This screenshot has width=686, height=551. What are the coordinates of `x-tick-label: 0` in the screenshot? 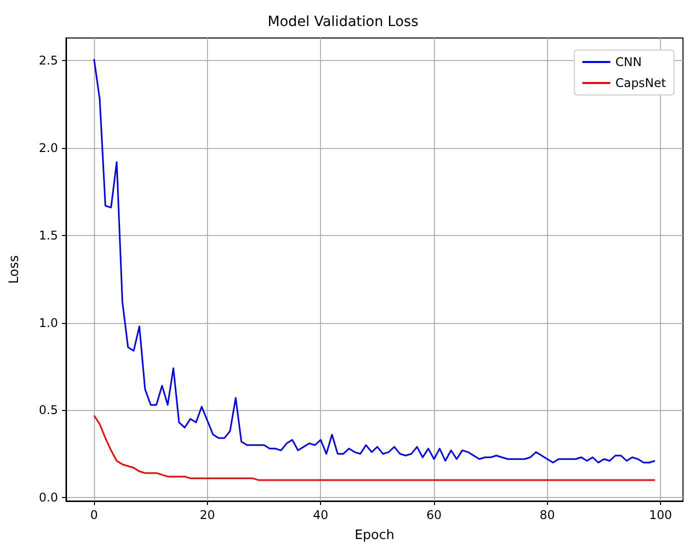 It's located at (94, 515).